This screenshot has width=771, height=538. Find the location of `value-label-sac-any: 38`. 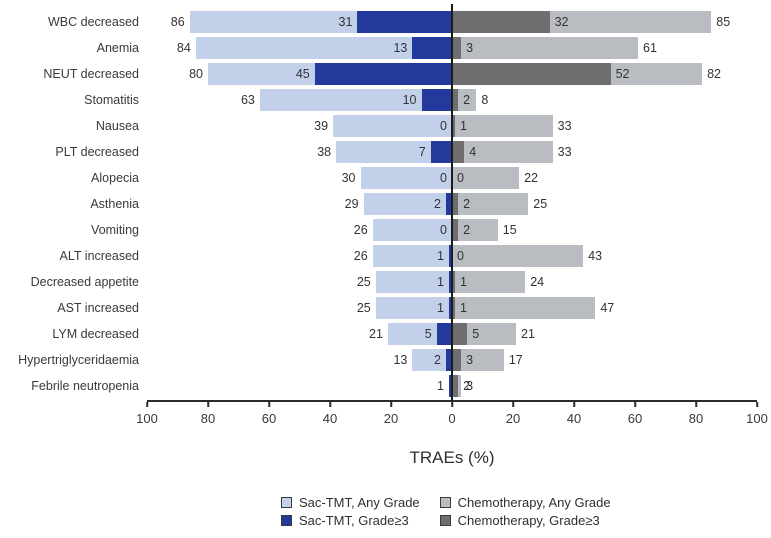

value-label-sac-any: 38 is located at coordinates (324, 152).